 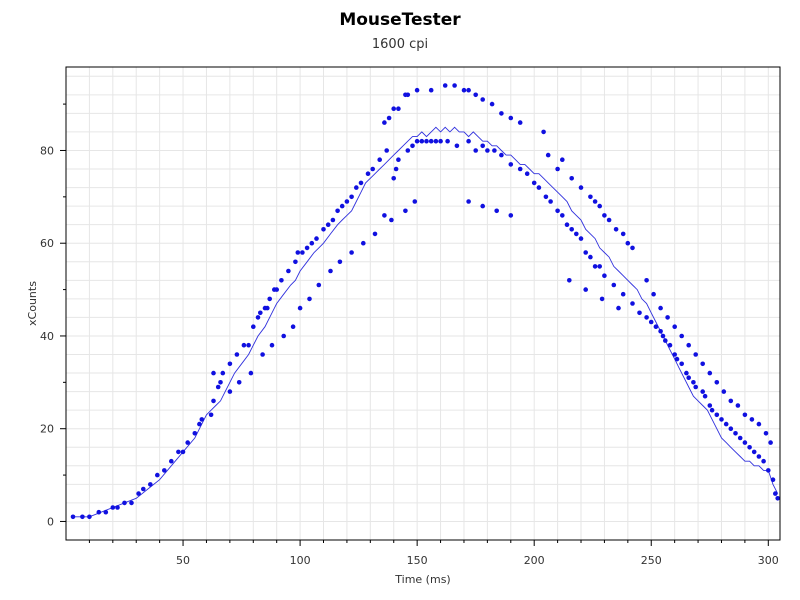 What do you see at coordinates (47, 243) in the screenshot?
I see `y-tick-label: 60` at bounding box center [47, 243].